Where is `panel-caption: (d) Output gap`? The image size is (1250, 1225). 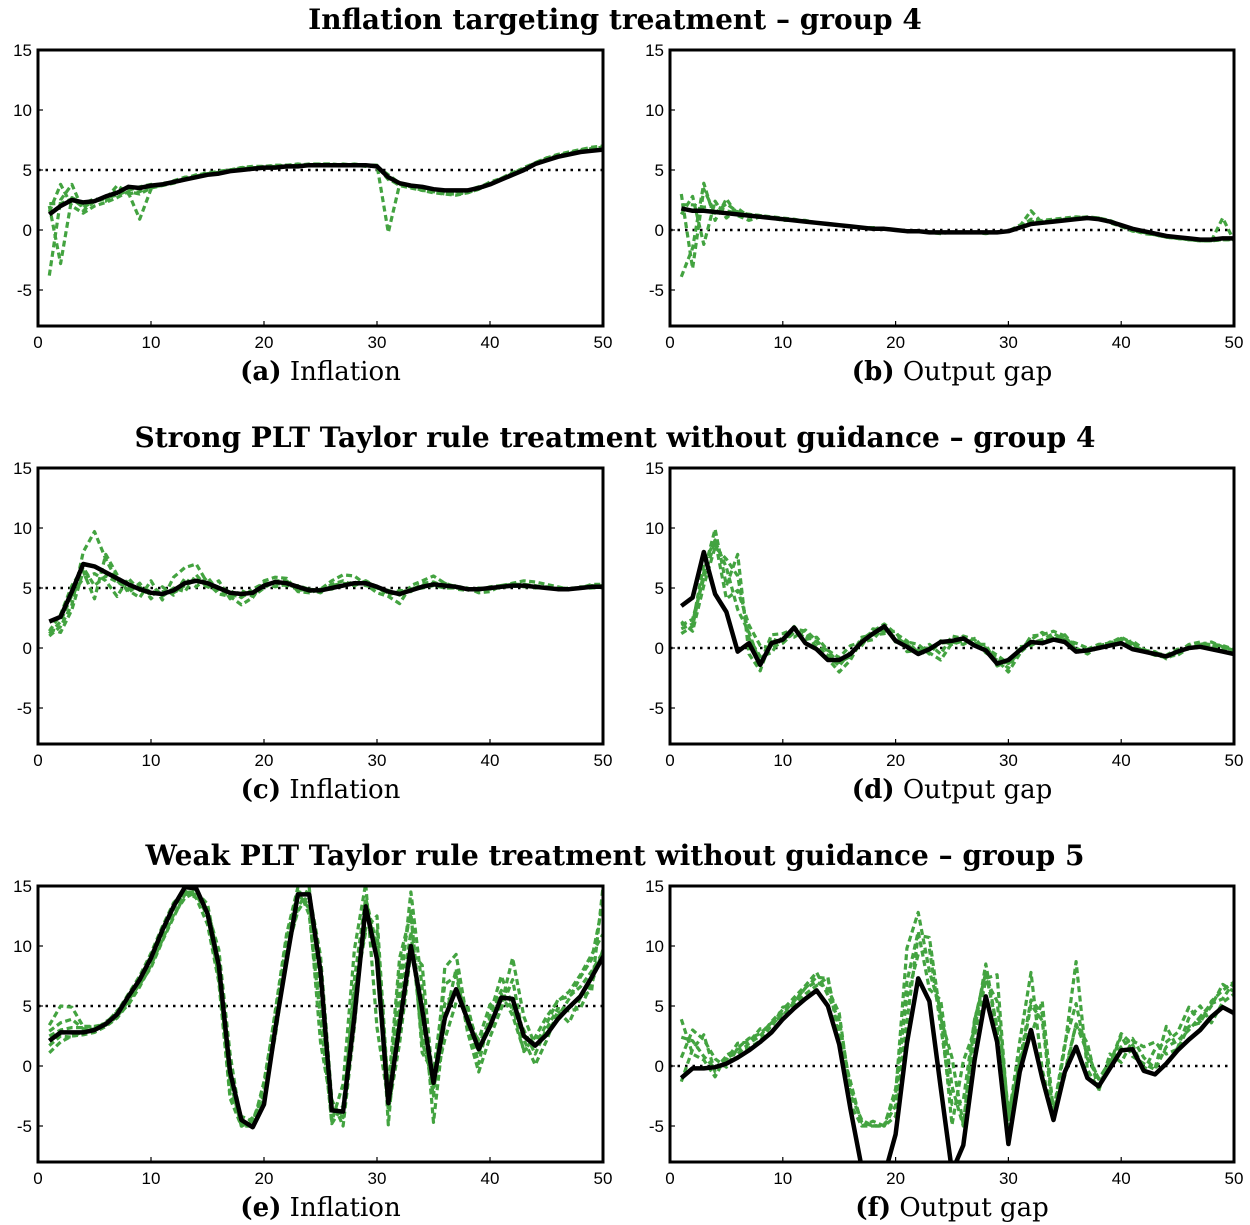
panel-caption: (d) Output gap is located at coordinates (952, 790).